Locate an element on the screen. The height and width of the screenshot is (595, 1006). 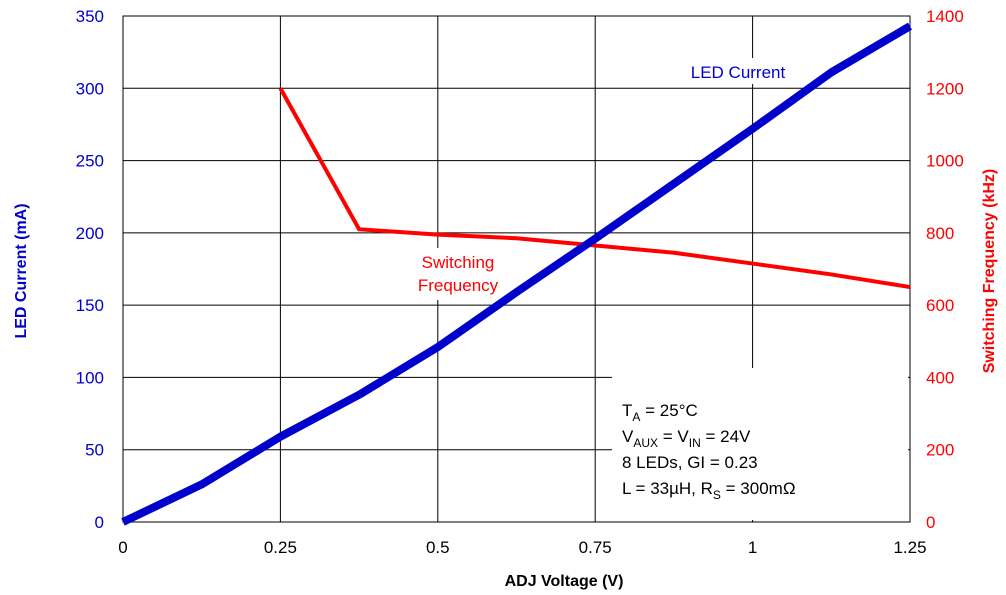
y-left-tick-label: 0 is located at coordinates (99, 522).